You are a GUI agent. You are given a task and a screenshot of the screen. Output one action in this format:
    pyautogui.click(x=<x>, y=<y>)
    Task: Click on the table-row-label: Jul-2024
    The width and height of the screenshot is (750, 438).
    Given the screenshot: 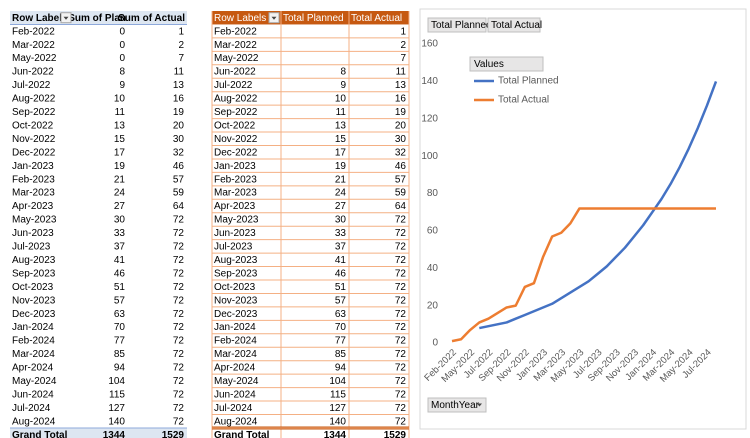 What is the action you would take?
    pyautogui.click(x=233, y=408)
    